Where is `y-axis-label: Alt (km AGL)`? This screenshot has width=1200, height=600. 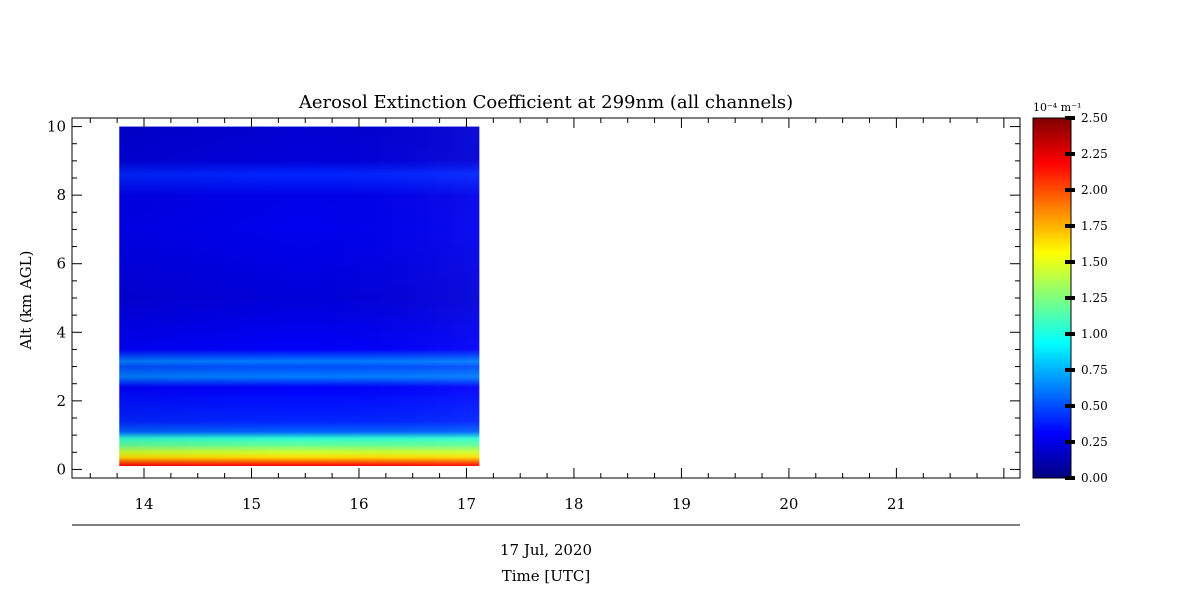
y-axis-label: Alt (km AGL) is located at coordinates (26, 301).